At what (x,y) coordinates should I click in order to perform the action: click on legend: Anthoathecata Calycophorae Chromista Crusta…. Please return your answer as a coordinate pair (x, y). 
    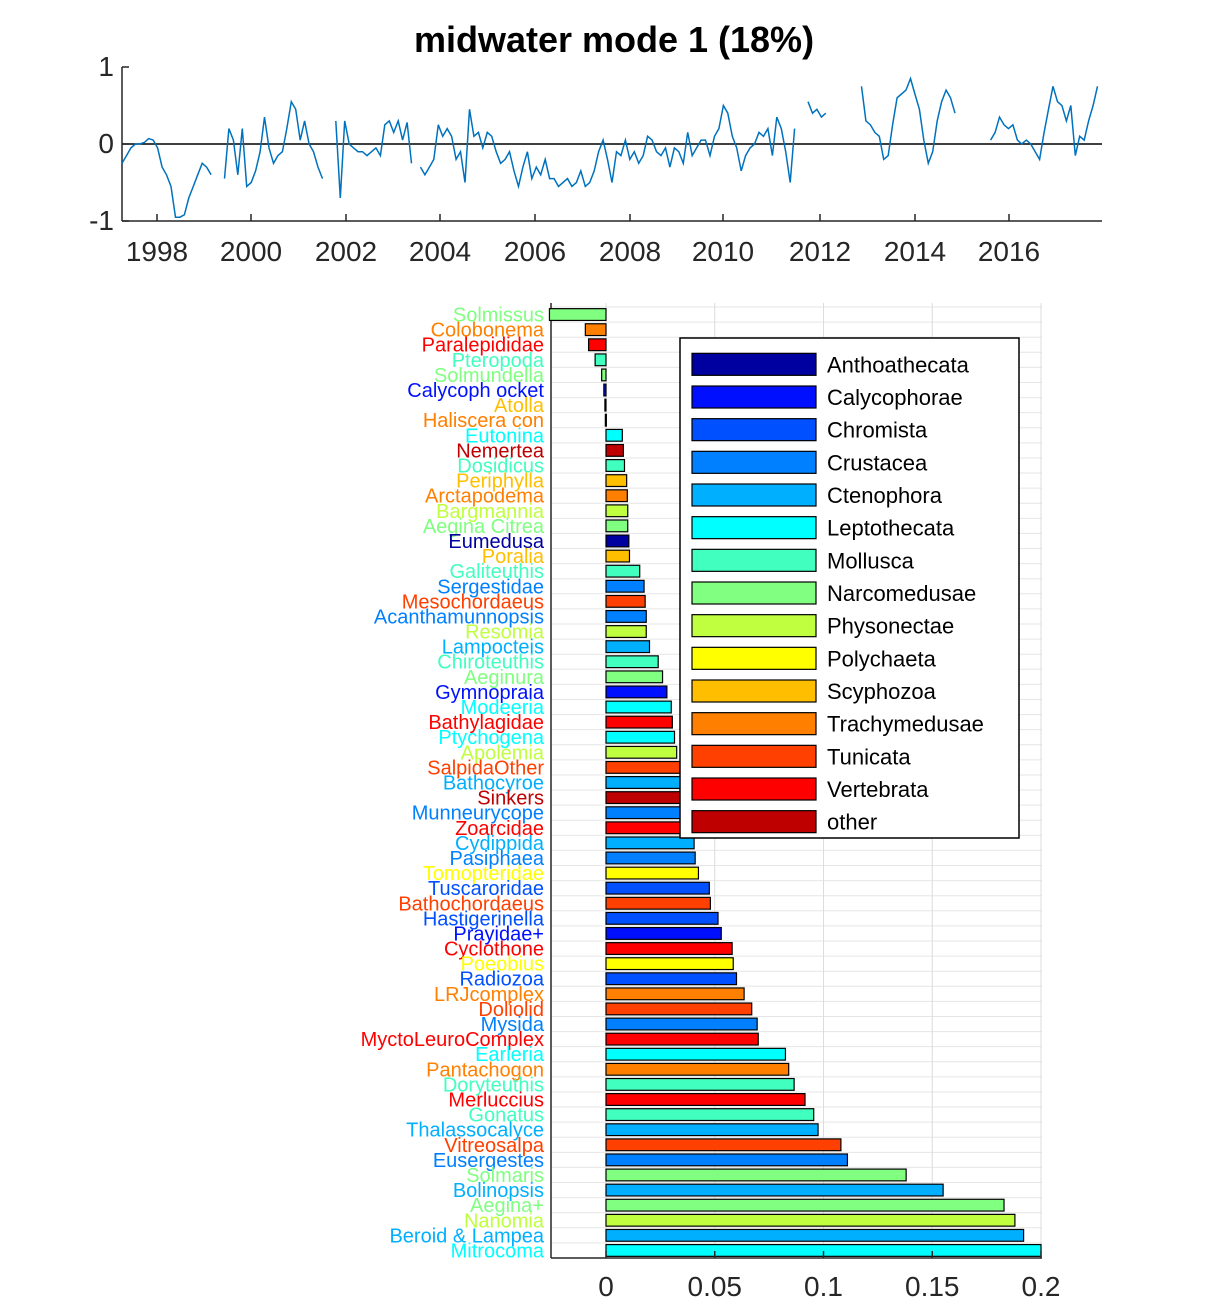
    Looking at the image, I should click on (849, 588).